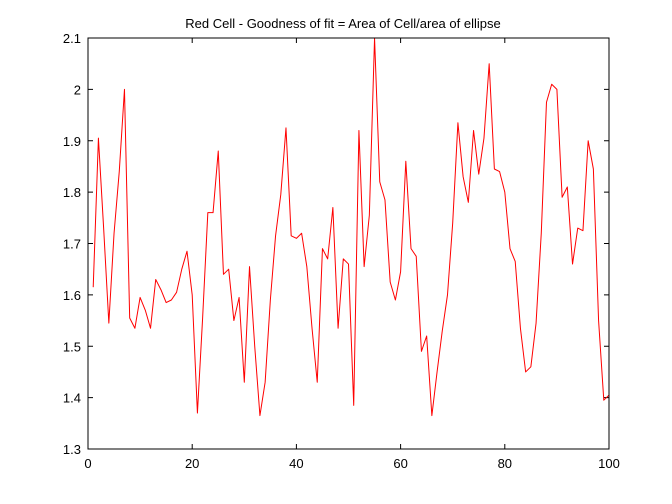 This screenshot has width=672, height=504. Describe the element at coordinates (77, 89) in the screenshot. I see `y-tick-label: 2` at that location.